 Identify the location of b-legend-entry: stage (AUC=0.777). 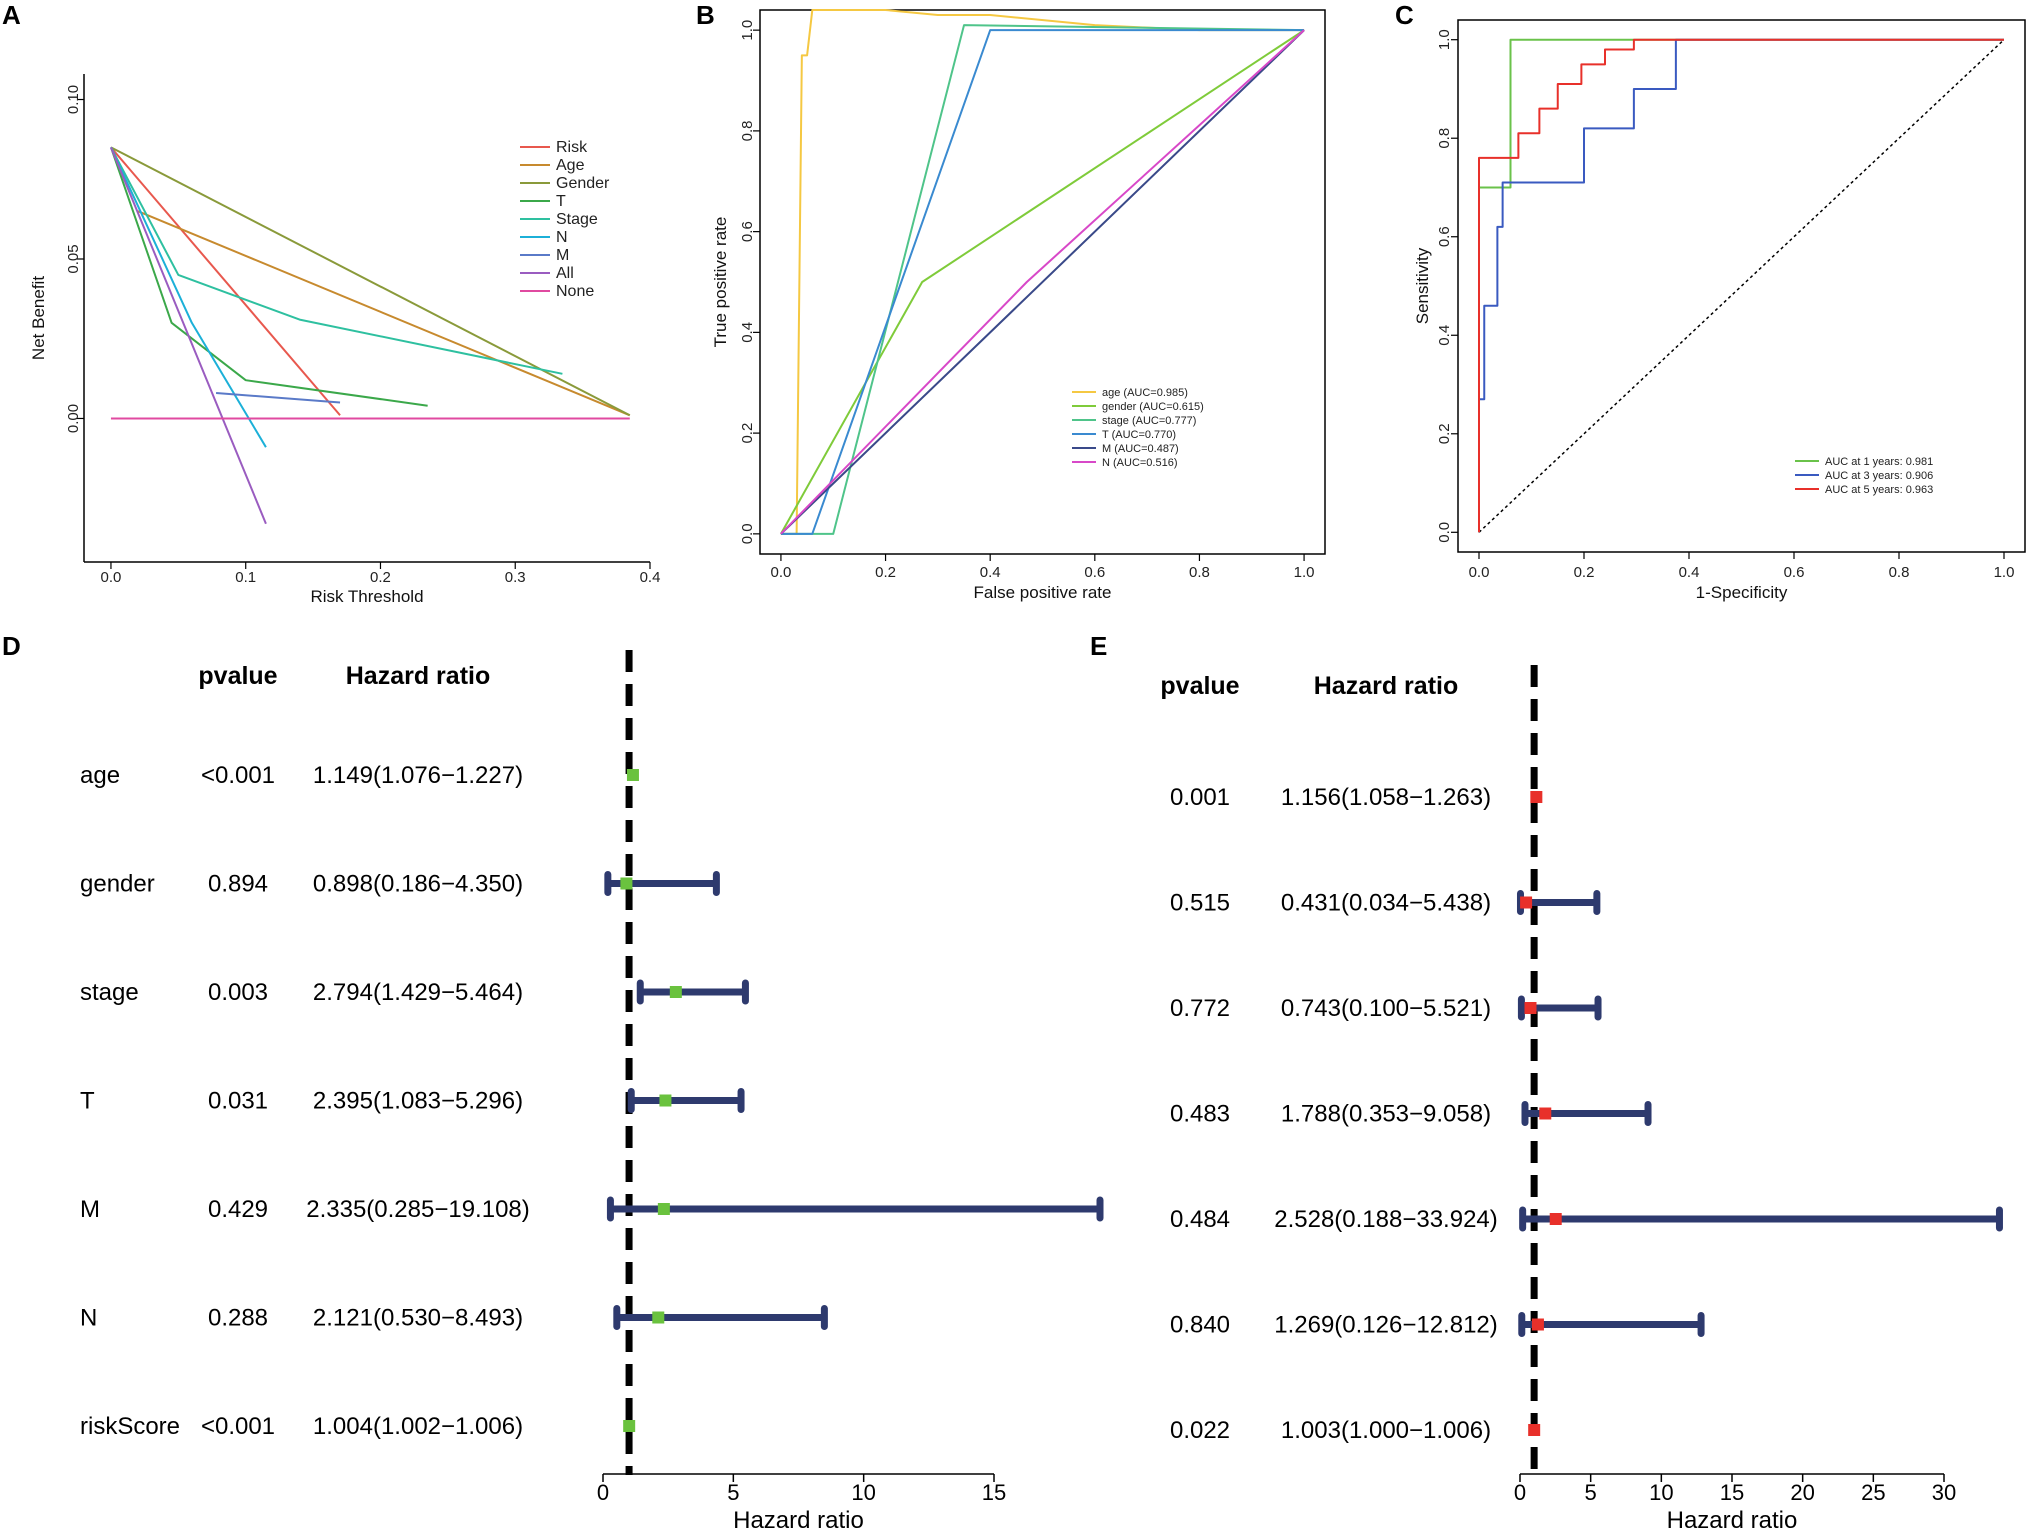
(1149, 421).